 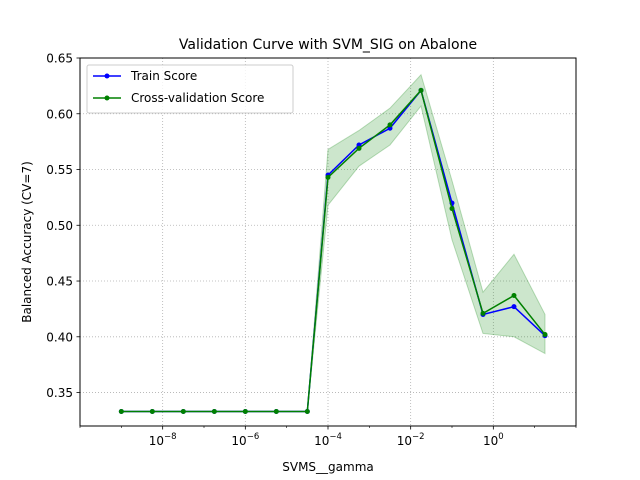 What do you see at coordinates (245, 440) in the screenshot?
I see `x-tick-label: 10⁻⁶` at bounding box center [245, 440].